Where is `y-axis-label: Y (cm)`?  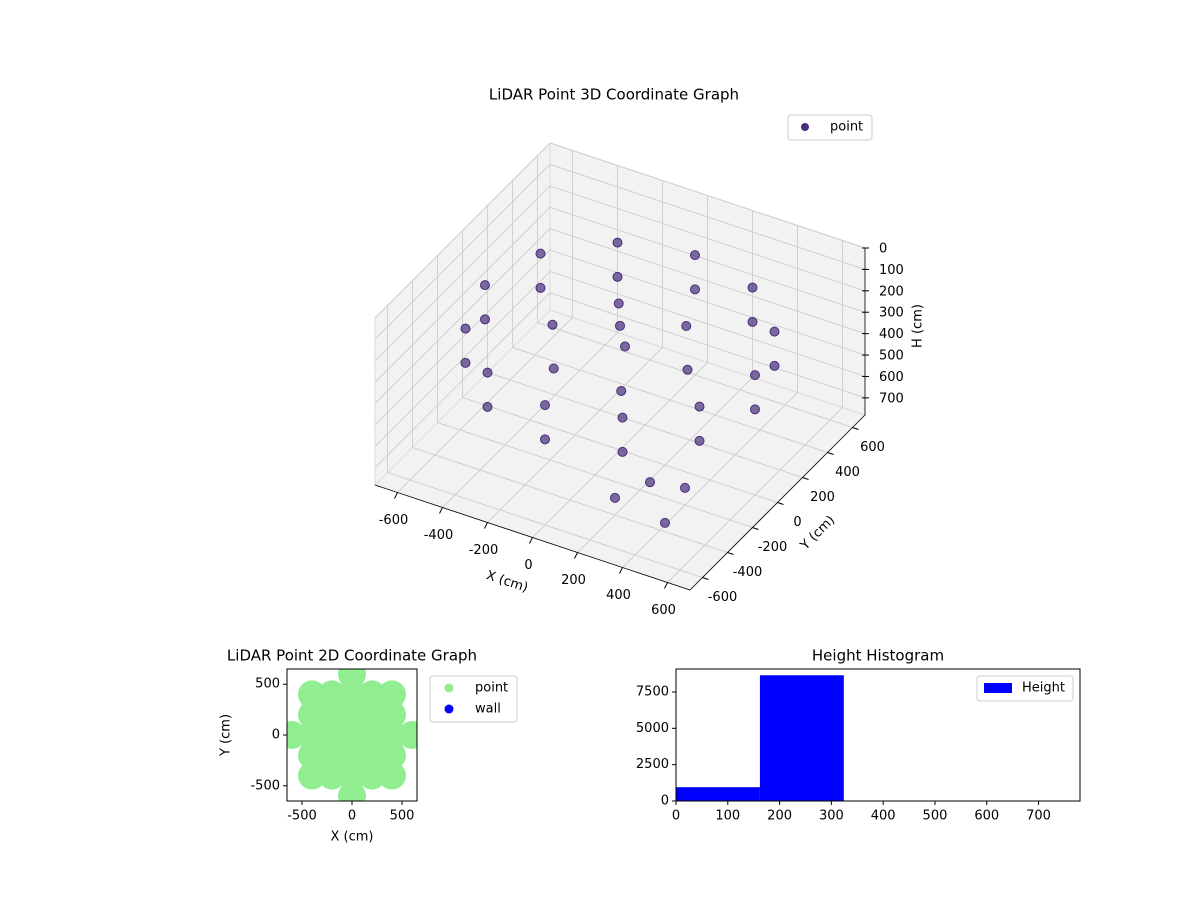
y-axis-label: Y (cm) is located at coordinates (817, 533).